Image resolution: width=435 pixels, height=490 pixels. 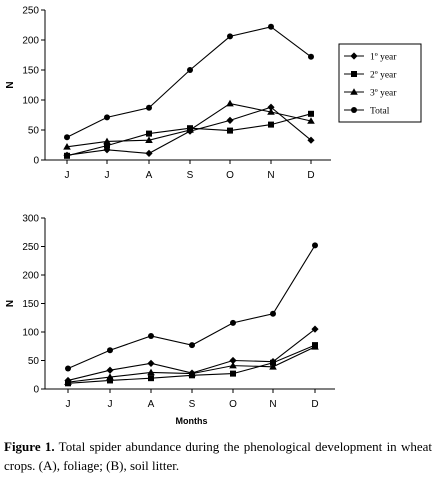 What do you see at coordinates (230, 175) in the screenshot?
I see `chart-a-x-tick-label: O` at bounding box center [230, 175].